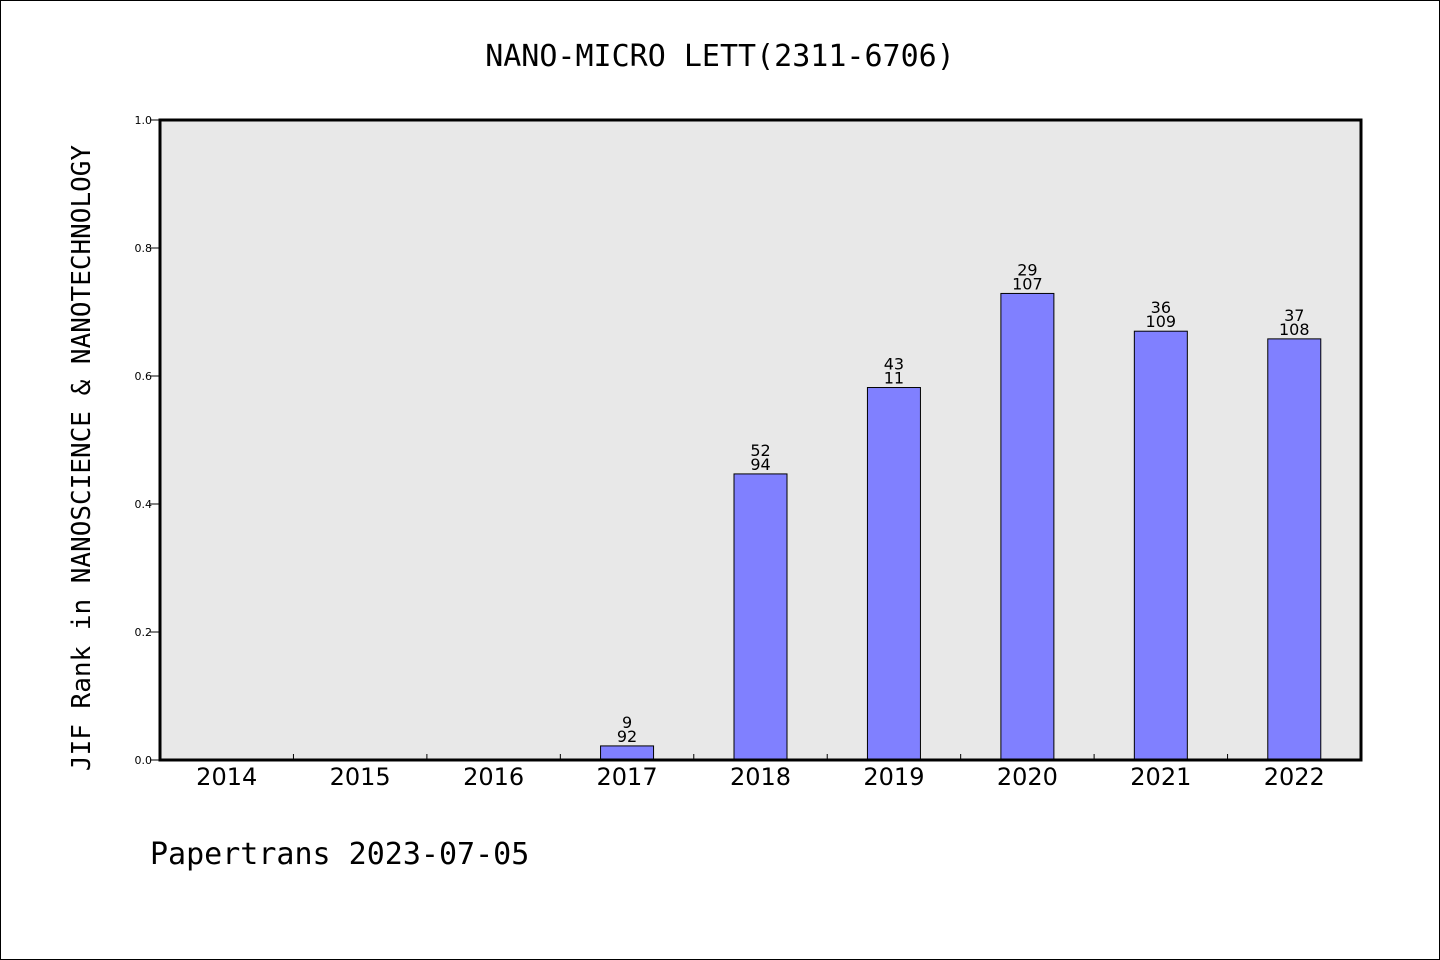 Image resolution: width=1440 pixels, height=960 pixels. I want to click on y-tick-label: 0.2, so click(144, 632).